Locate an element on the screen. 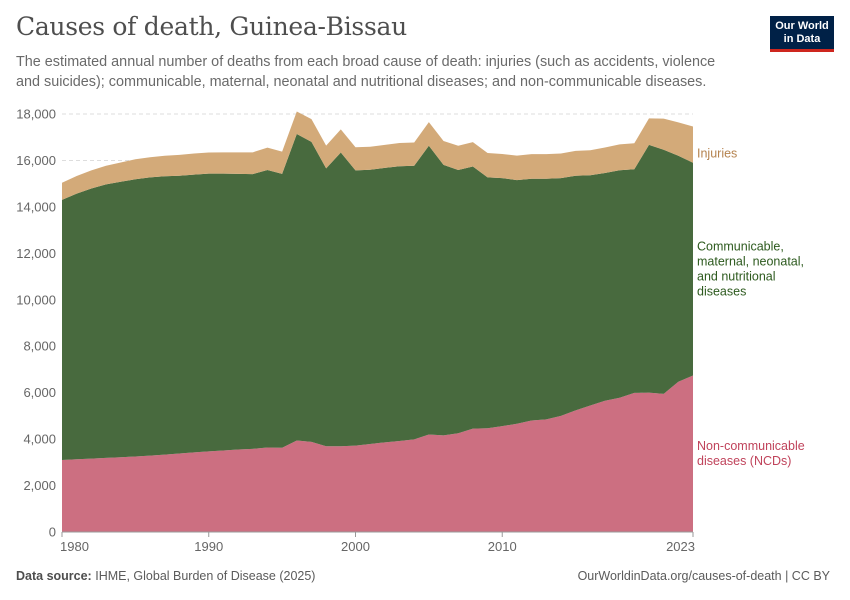 The image size is (850, 600). y-tick-label: 10,000 is located at coordinates (36, 299).